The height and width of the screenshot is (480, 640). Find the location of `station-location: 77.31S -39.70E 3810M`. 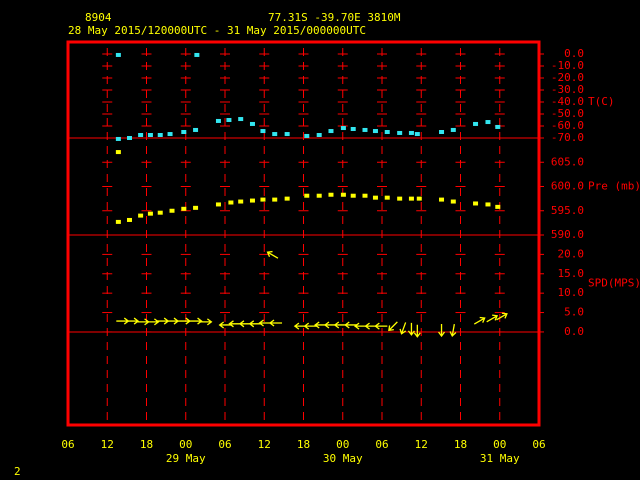

station-location: 77.31S -39.70E 3810M is located at coordinates (334, 17).